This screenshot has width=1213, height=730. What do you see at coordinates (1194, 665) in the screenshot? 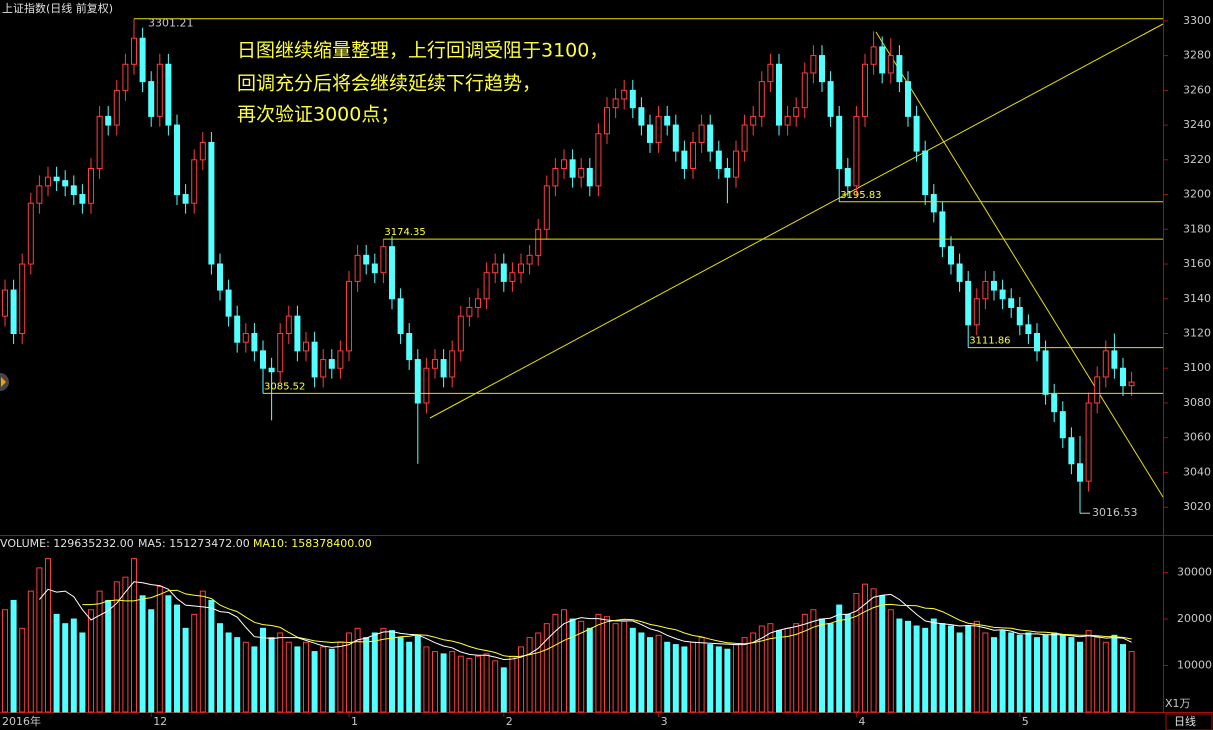
I see `y-tick-label: 10000` at bounding box center [1194, 665].